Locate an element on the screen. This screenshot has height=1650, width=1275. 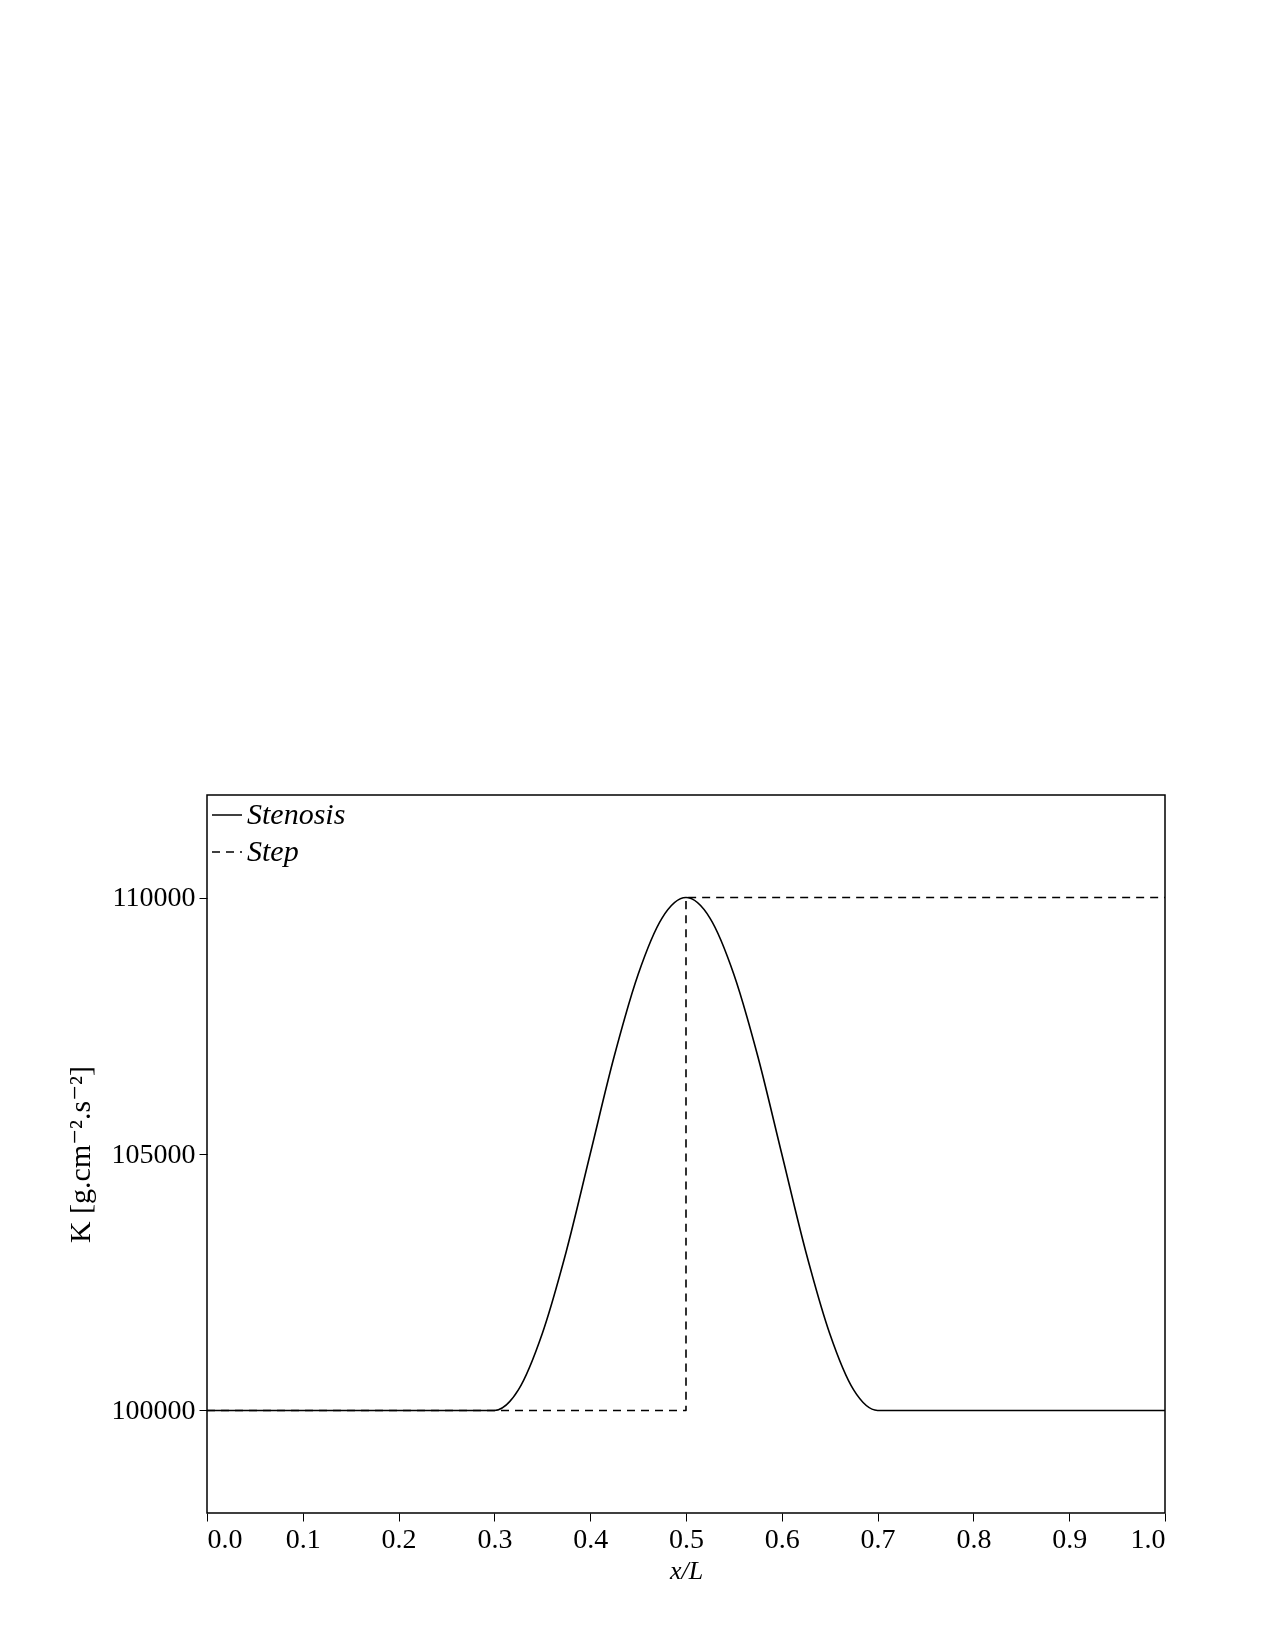
x-tick-label: 0.6 is located at coordinates (782, 1538).